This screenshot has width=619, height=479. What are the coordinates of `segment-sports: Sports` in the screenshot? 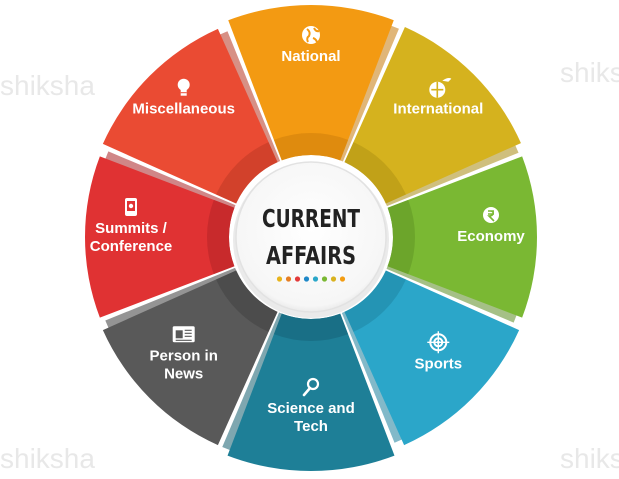 It's located at (430, 358).